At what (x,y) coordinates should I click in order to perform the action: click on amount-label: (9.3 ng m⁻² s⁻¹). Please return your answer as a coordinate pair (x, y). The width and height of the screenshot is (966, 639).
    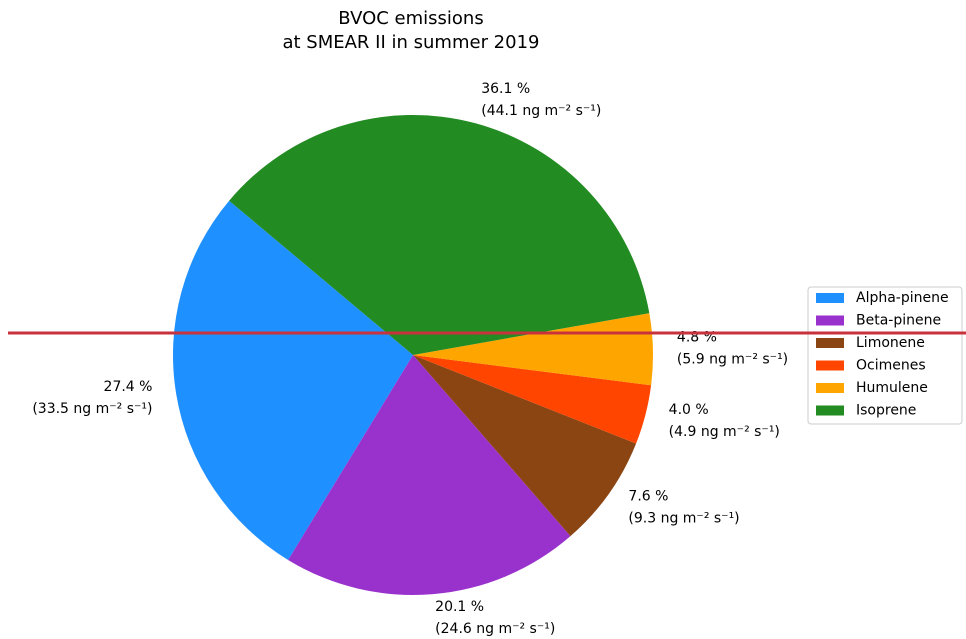
    Looking at the image, I should click on (683, 519).